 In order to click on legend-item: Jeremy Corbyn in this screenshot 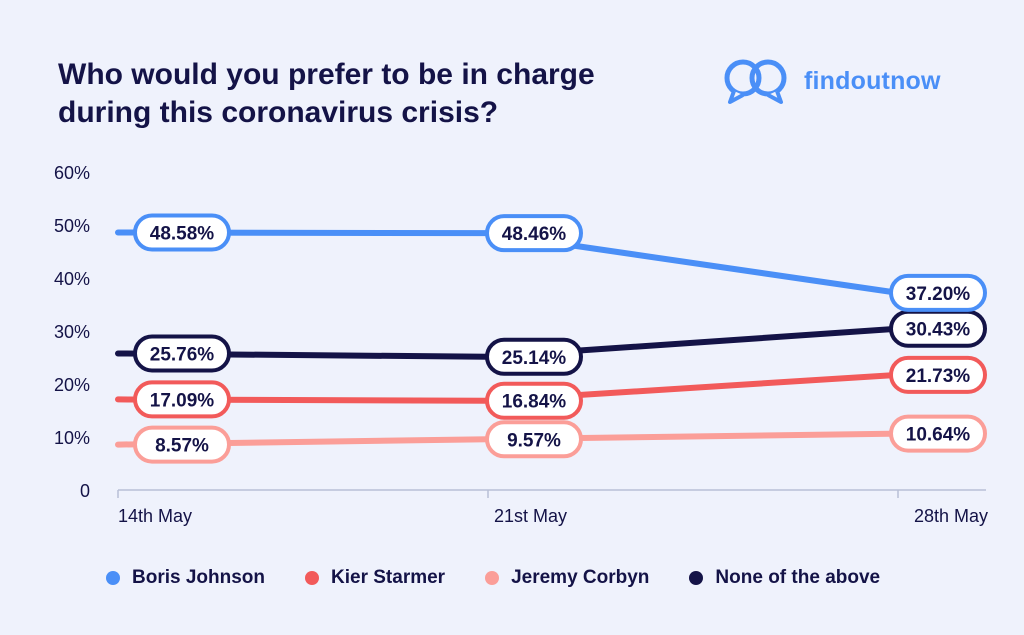, I will do `click(567, 578)`.